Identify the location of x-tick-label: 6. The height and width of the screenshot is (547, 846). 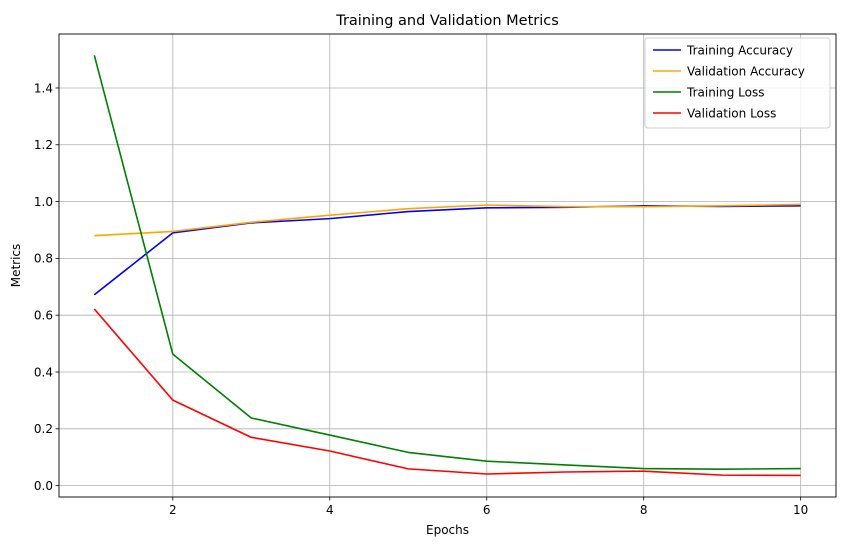
(487, 510).